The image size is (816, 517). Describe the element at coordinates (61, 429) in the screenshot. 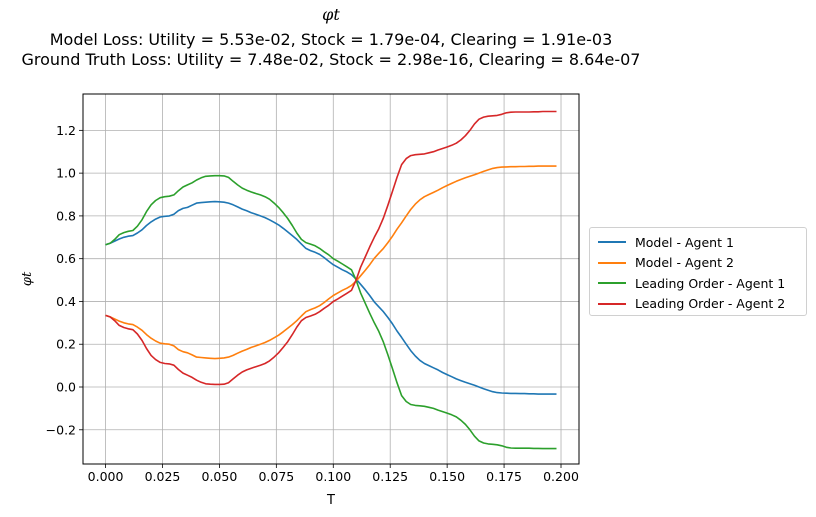

I see `y-tick-label: −0.2` at that location.